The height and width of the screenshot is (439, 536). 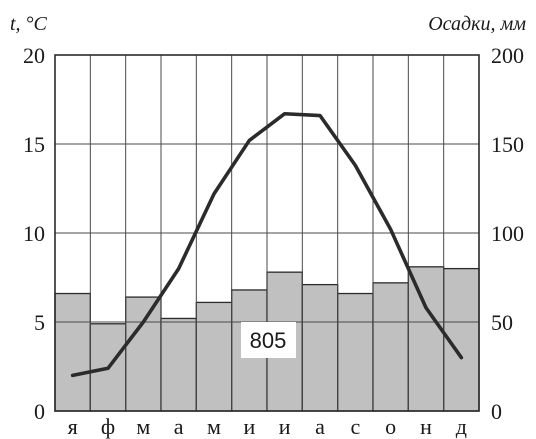 What do you see at coordinates (73, 426) in the screenshot?
I see `month-label: я` at bounding box center [73, 426].